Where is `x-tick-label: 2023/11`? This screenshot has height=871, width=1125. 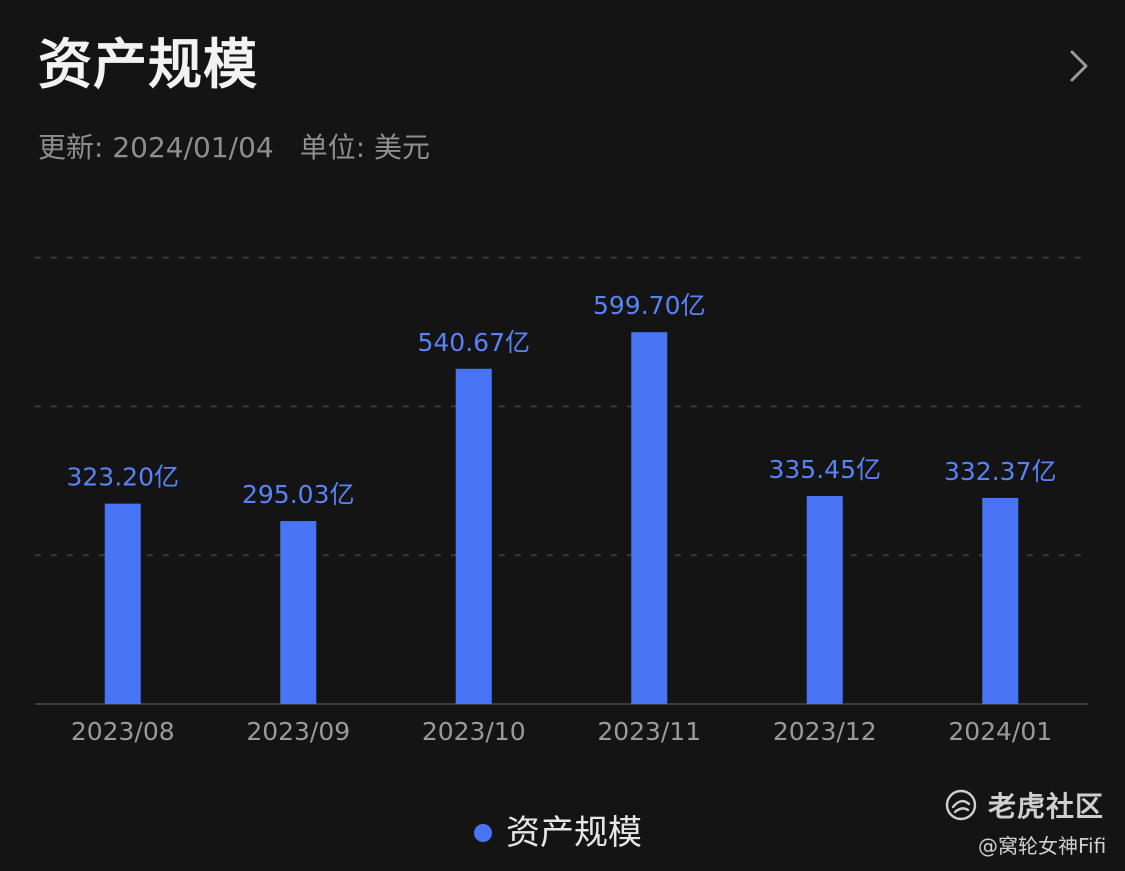
x-tick-label: 2023/11 is located at coordinates (649, 731).